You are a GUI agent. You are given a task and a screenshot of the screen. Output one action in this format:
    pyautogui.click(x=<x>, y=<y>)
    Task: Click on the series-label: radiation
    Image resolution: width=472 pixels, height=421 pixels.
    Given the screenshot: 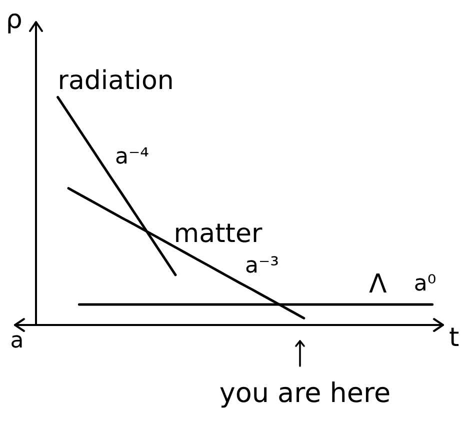 What is the action you would take?
    pyautogui.click(x=116, y=81)
    